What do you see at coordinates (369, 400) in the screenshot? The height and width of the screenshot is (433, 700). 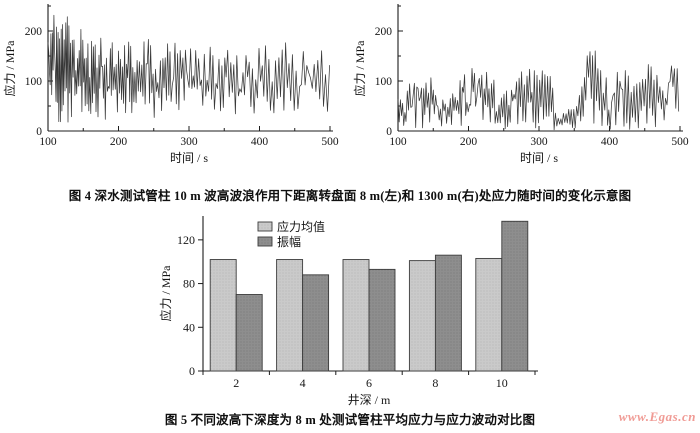 I see `x-axis-label: 井深 / m` at bounding box center [369, 400].